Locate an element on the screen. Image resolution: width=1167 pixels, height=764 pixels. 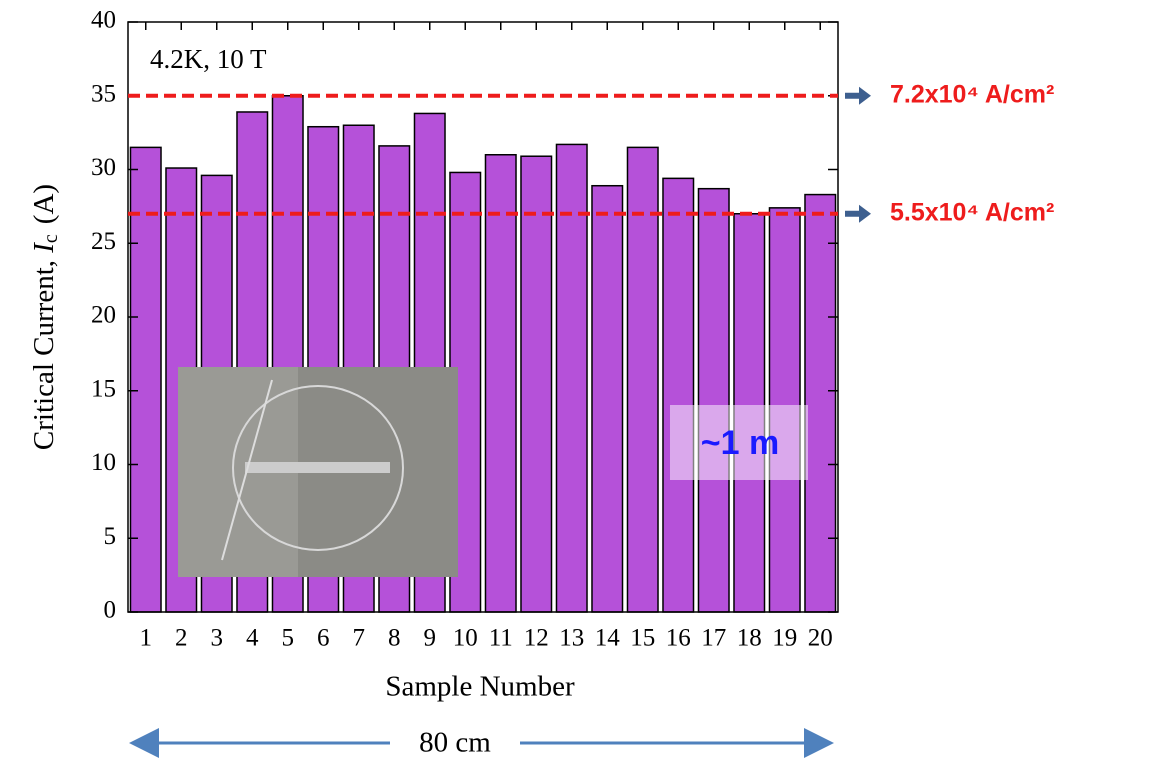
x-tick-label: 14 is located at coordinates (608, 638).